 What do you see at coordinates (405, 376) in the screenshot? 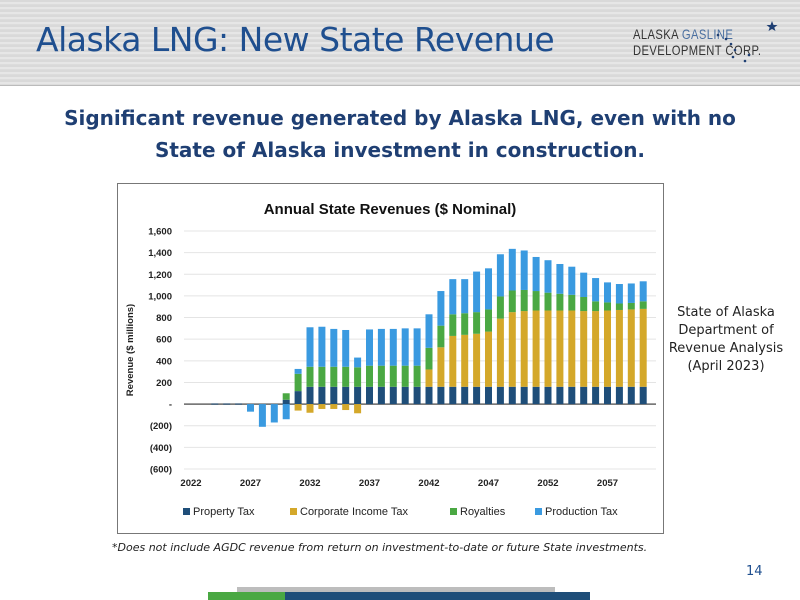
I see `bar-royalties-2040` at bounding box center [405, 376].